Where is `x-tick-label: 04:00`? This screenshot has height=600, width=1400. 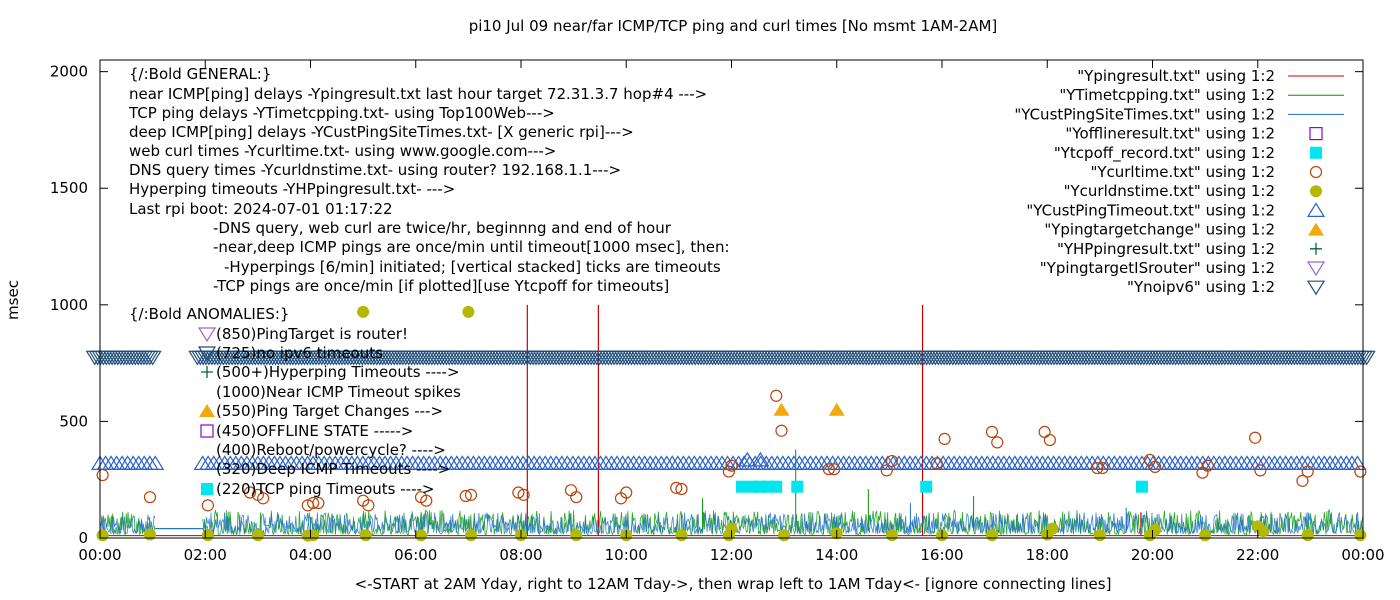 x-tick-label: 04:00 is located at coordinates (310, 555).